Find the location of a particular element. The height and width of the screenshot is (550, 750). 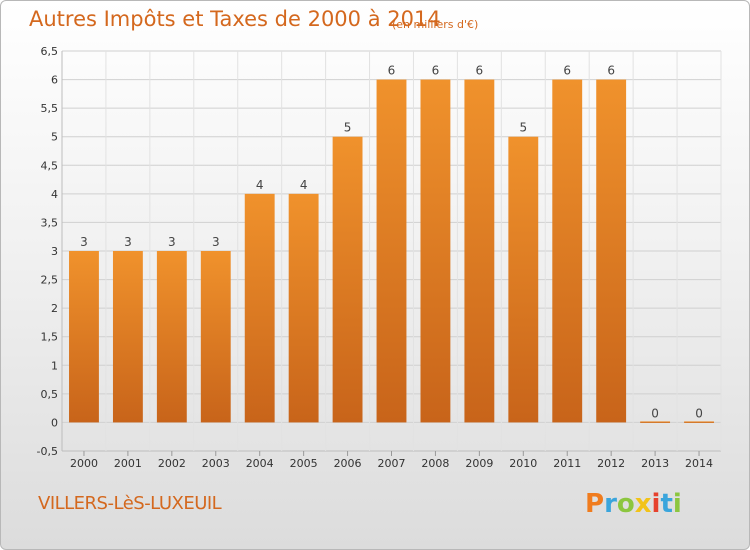

data-label-2002: 3 is located at coordinates (172, 242).